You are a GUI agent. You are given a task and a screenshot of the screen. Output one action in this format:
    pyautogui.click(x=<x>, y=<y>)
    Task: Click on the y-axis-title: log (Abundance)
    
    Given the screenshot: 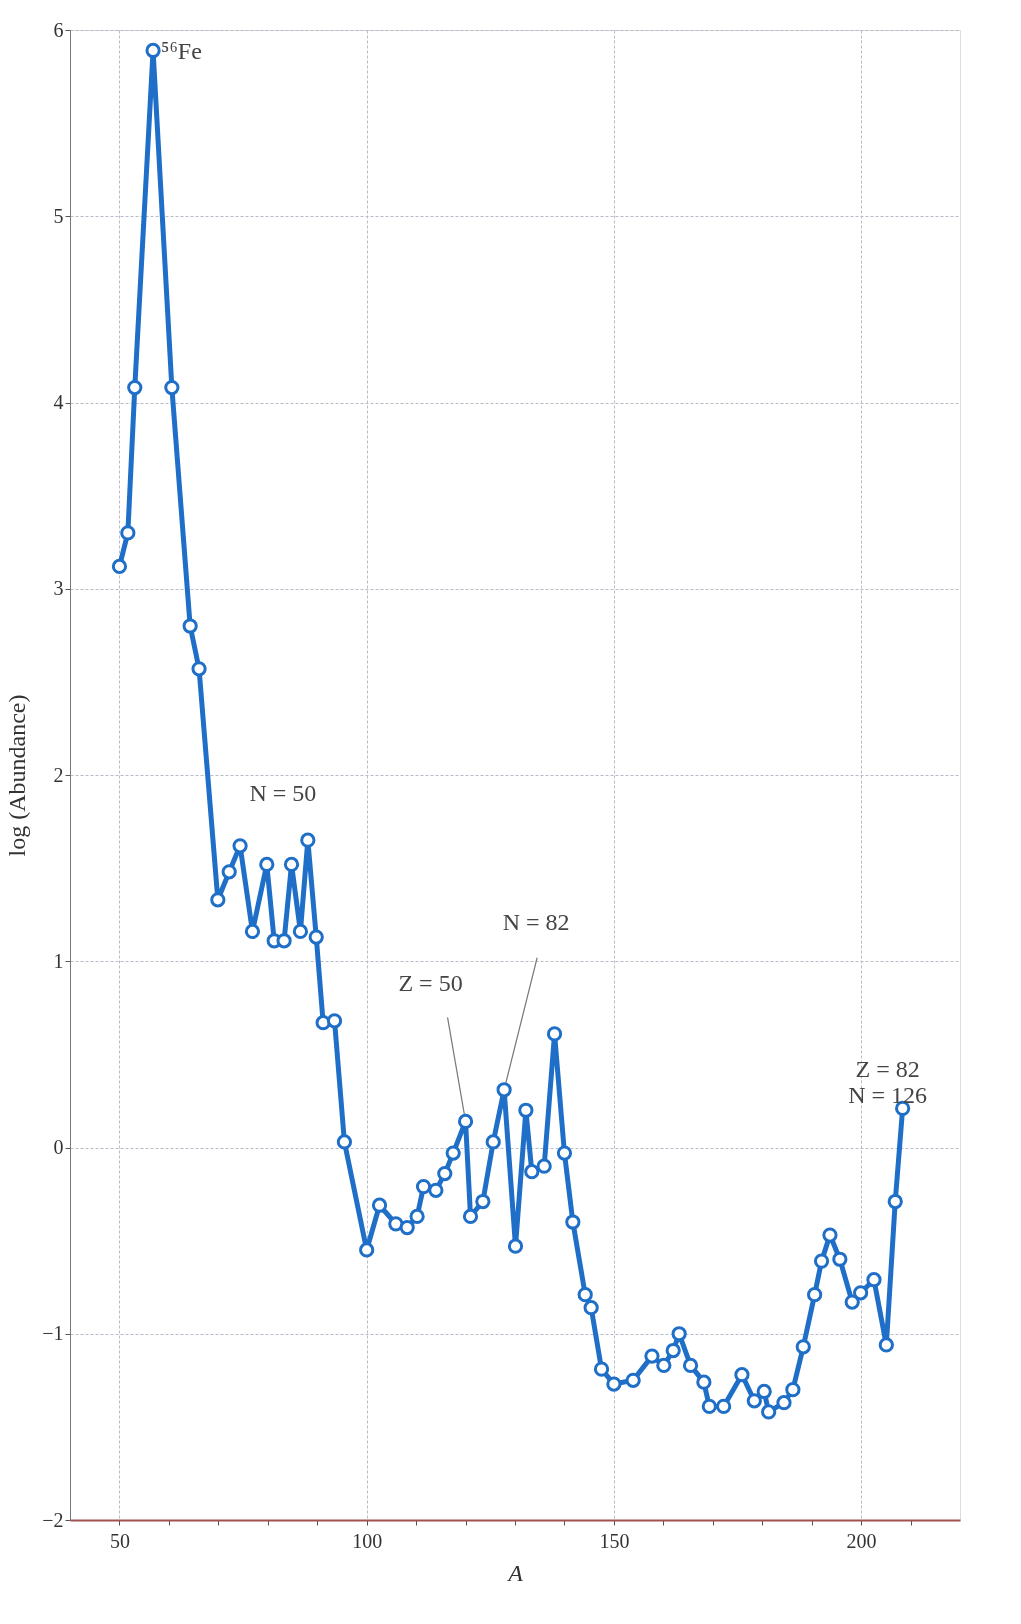 What is the action you would take?
    pyautogui.click(x=17, y=775)
    